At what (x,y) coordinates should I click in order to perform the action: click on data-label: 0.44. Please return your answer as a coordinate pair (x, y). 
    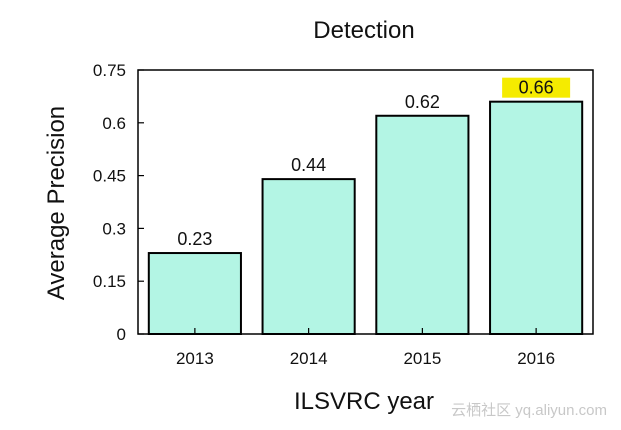
    Looking at the image, I should click on (308, 165).